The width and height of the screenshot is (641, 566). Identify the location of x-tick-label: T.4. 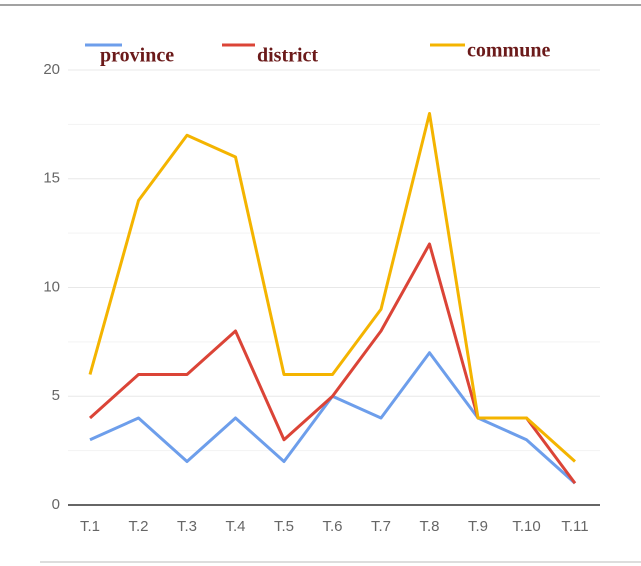
(235, 526).